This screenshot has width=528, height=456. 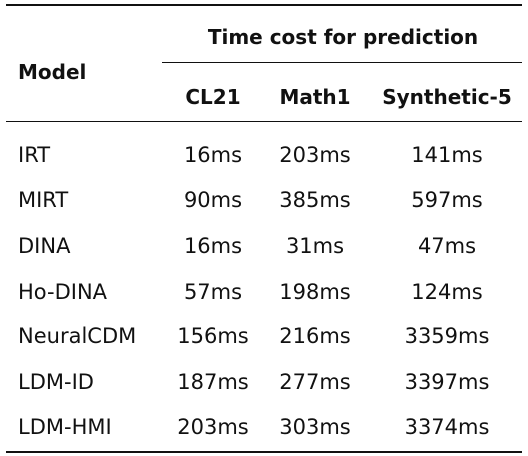 I want to click on row-model-label: IRT, so click(x=34, y=155).